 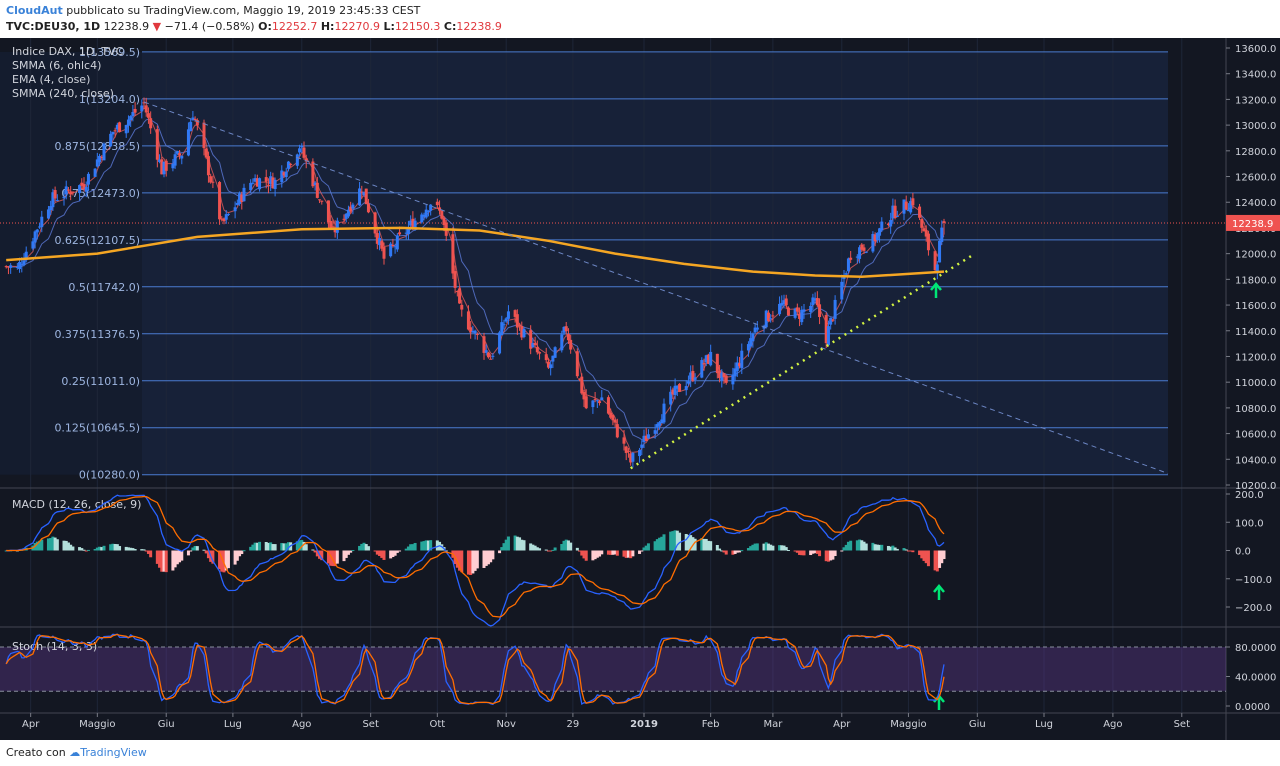 What do you see at coordinates (773, 724) in the screenshot?
I see `time-axis-label: Mar` at bounding box center [773, 724].